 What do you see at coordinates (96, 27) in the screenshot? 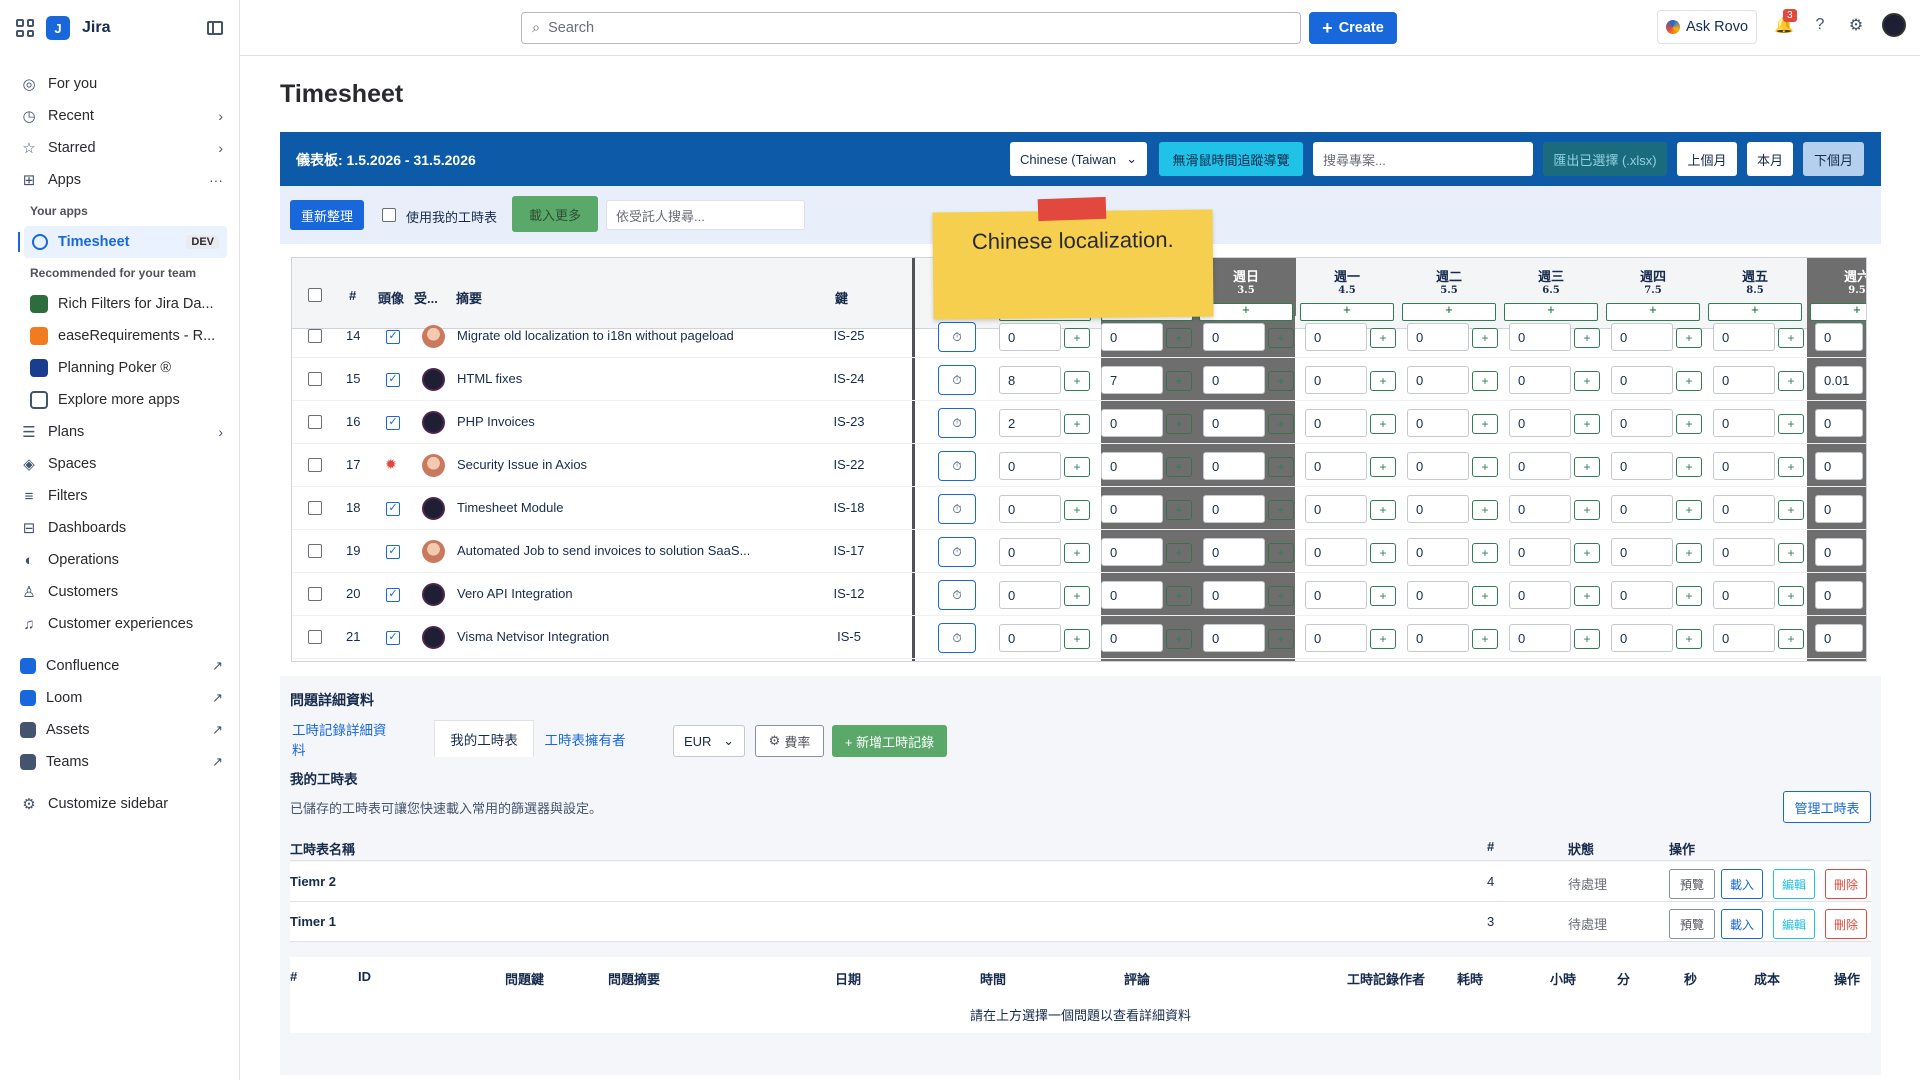
I see `app-name: Jira` at bounding box center [96, 27].